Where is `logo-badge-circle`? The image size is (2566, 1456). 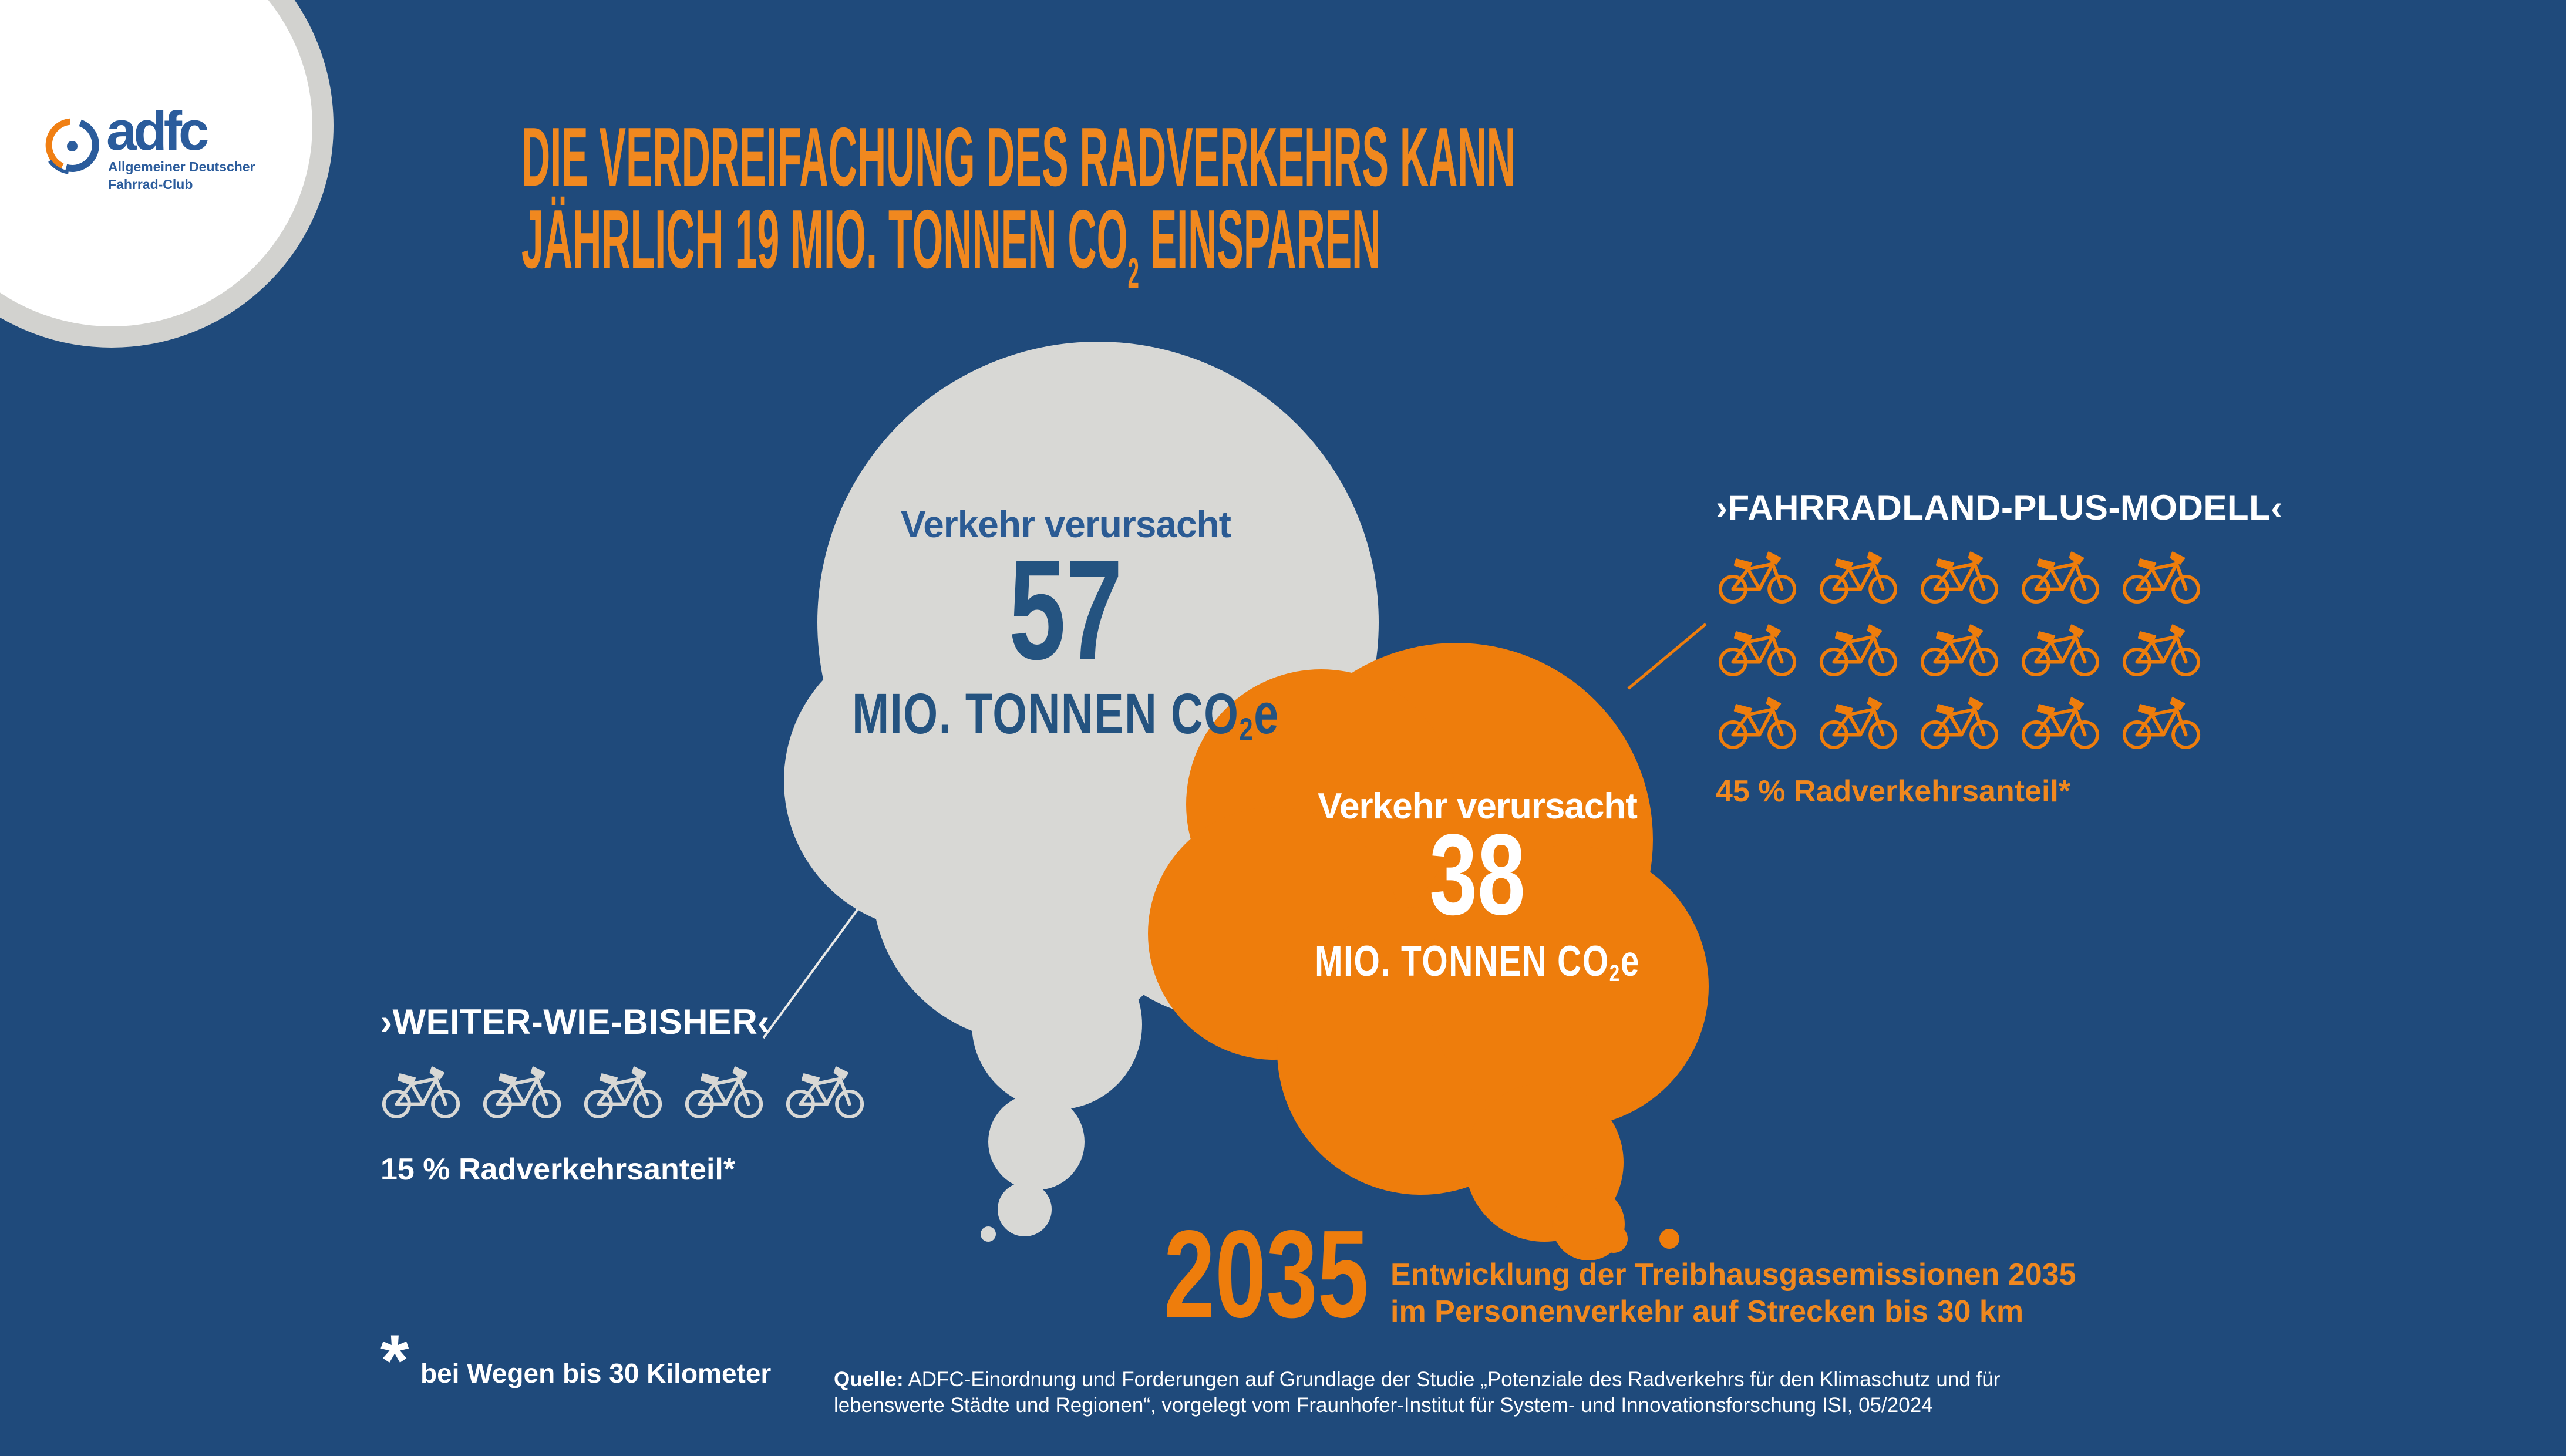 logo-badge-circle is located at coordinates (156, 163).